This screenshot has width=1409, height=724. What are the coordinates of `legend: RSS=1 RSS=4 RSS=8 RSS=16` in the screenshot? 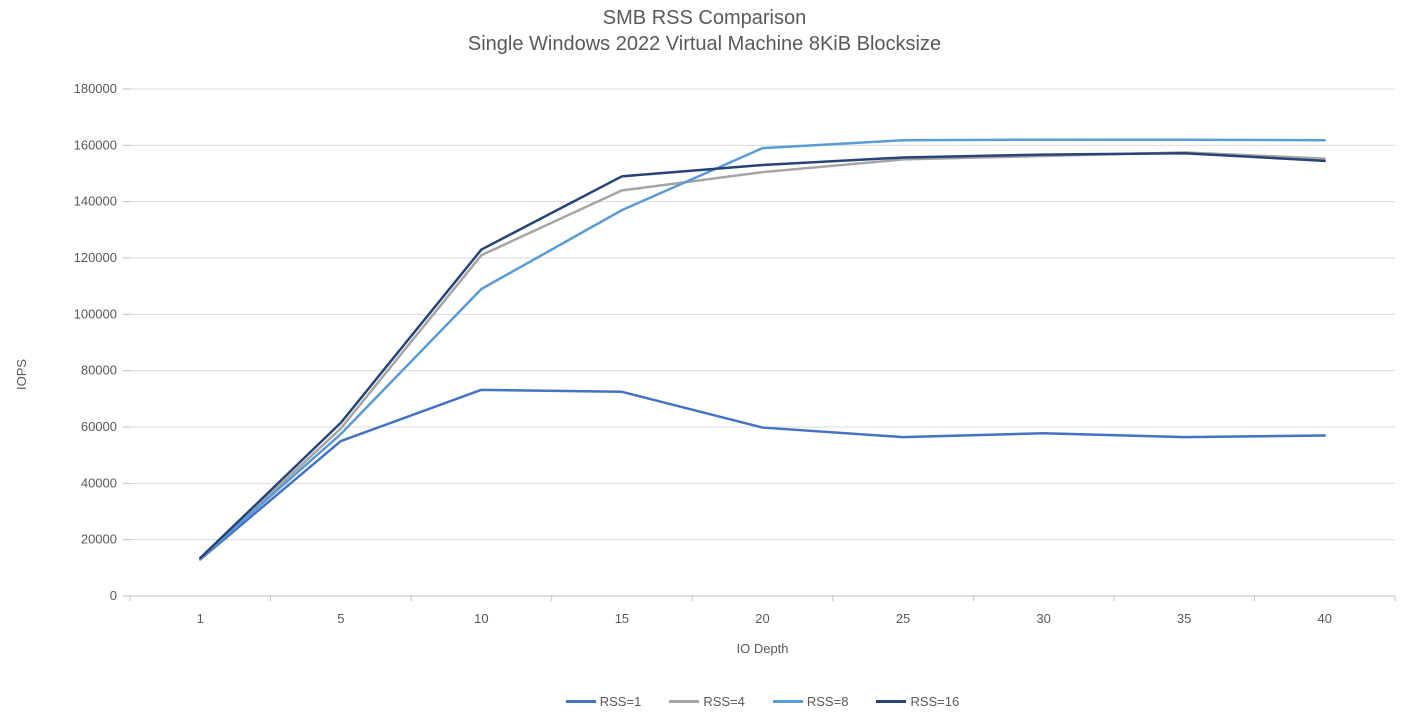 It's located at (762, 701).